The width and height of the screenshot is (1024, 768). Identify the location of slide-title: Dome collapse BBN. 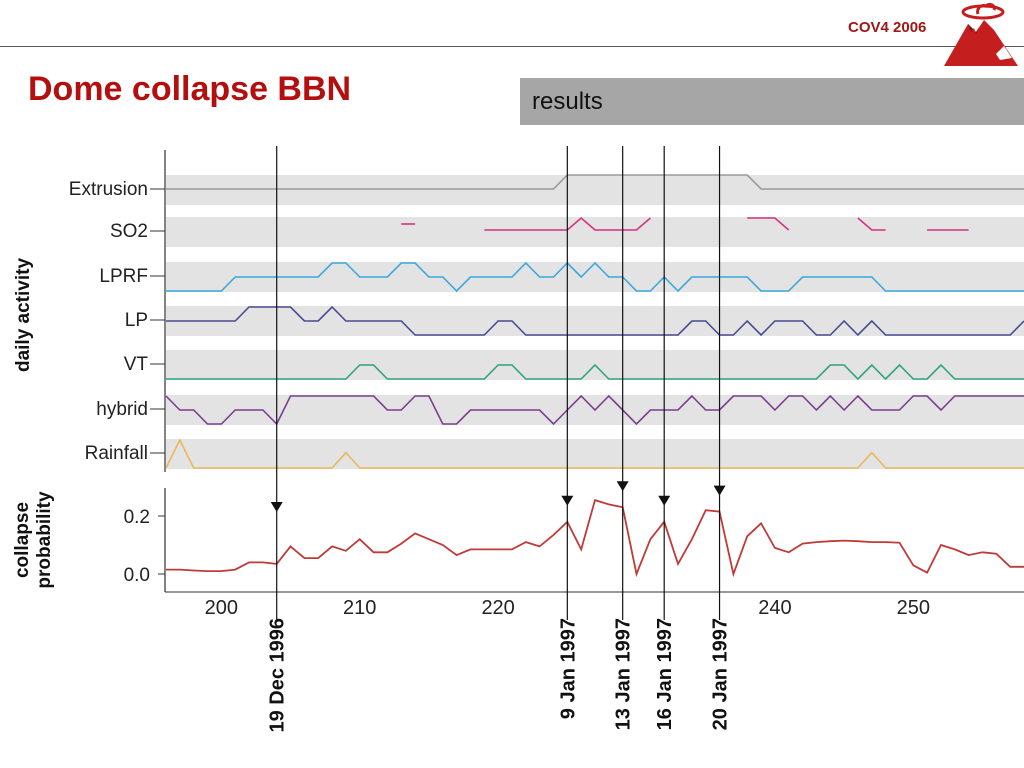
(190, 89).